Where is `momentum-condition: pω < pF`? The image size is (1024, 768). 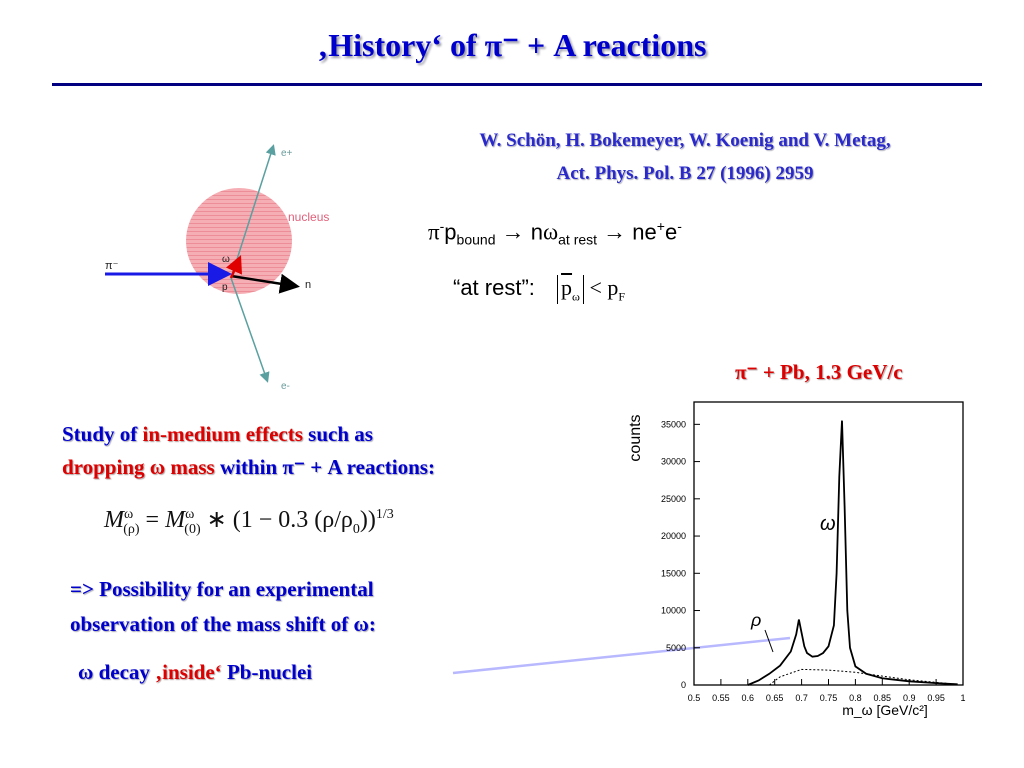
momentum-condition: pω < pF is located at coordinates (591, 290).